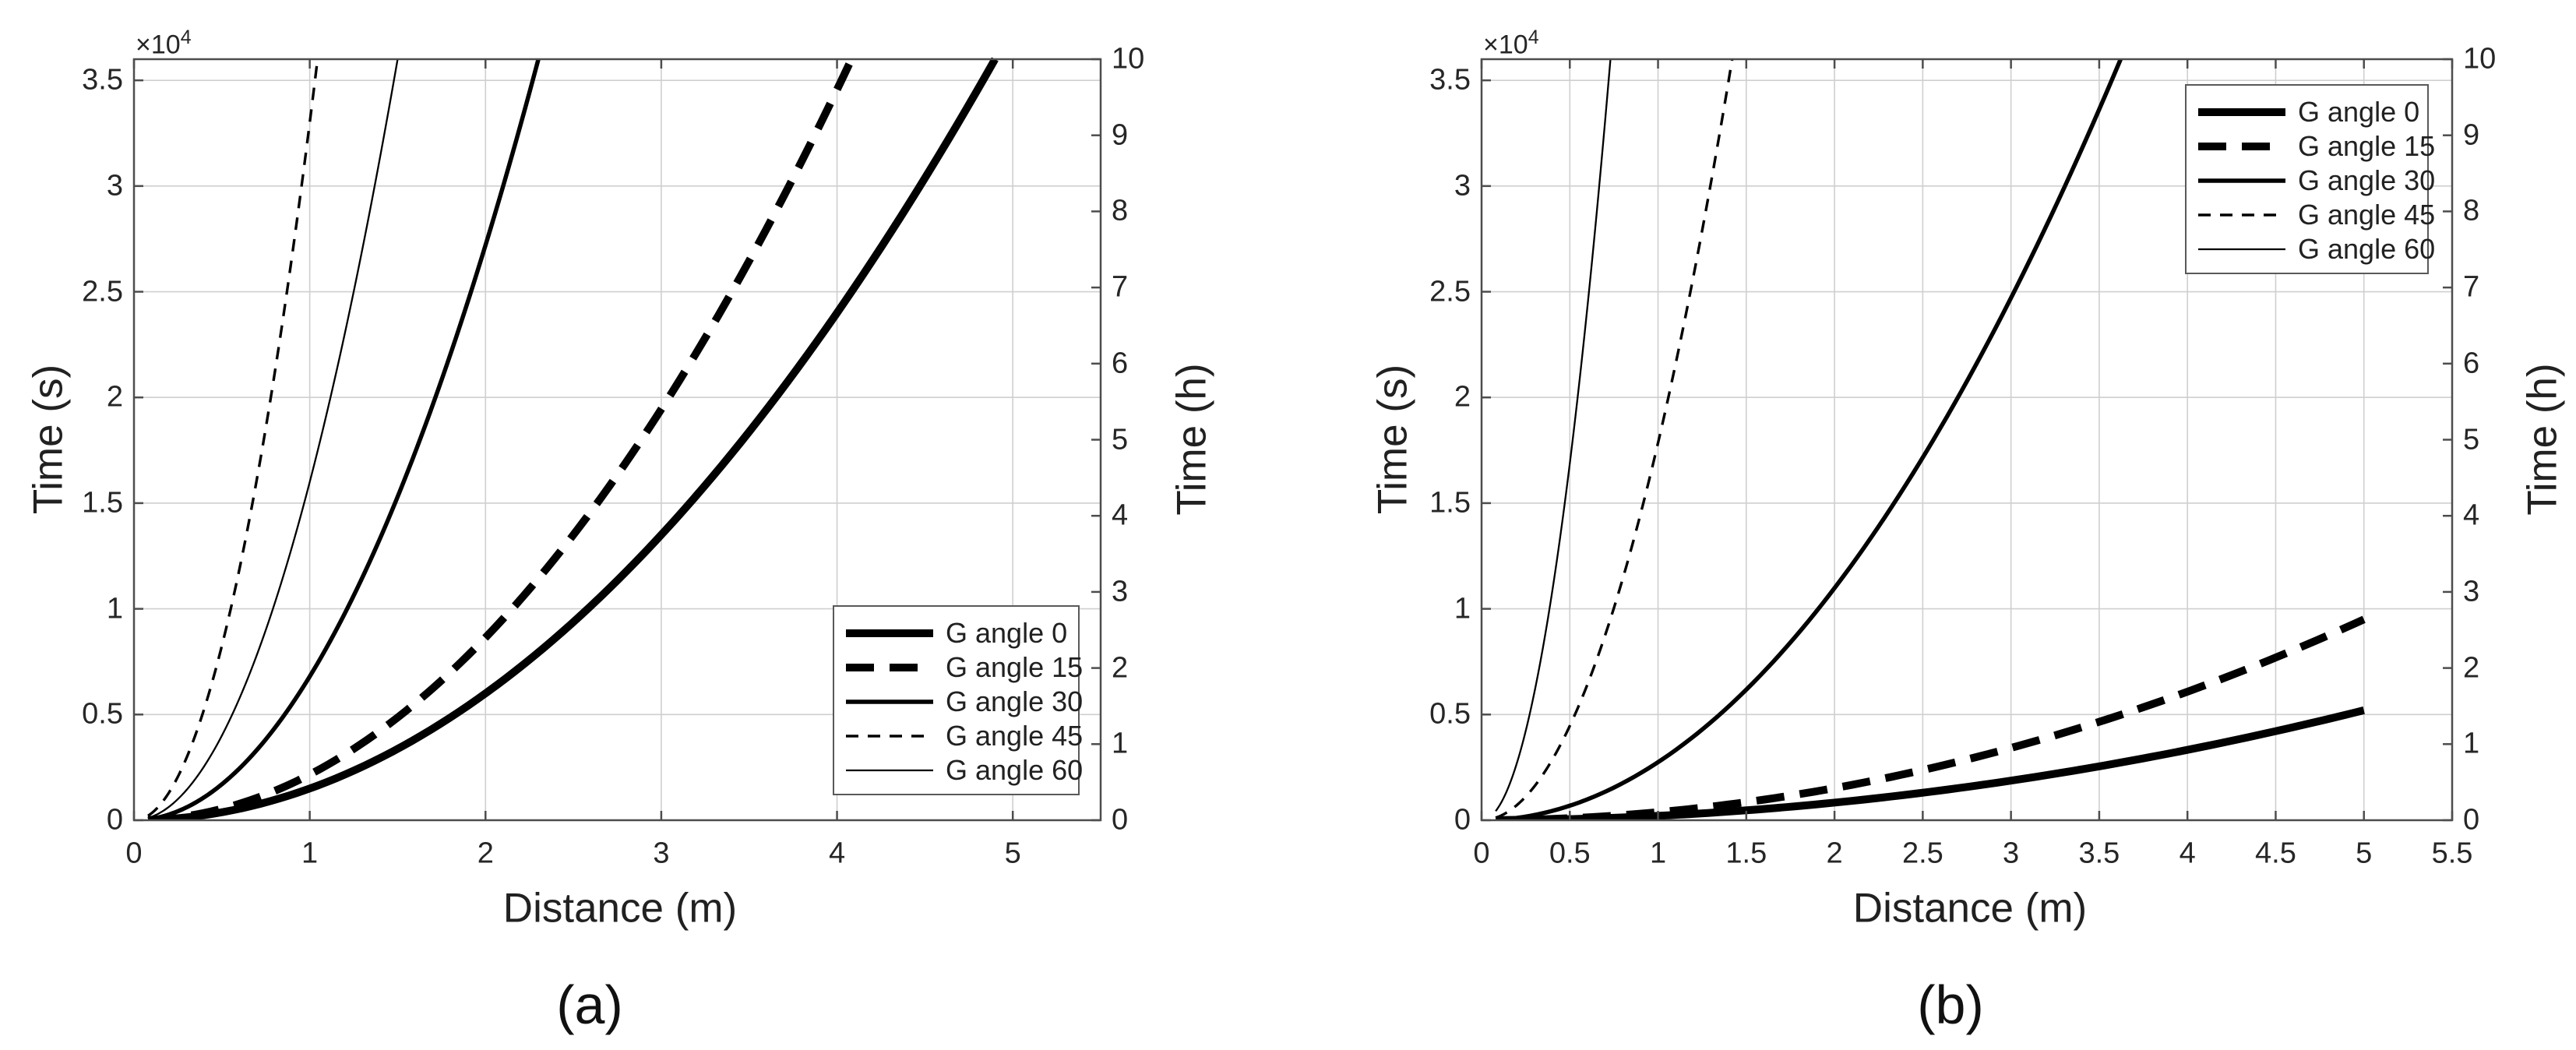  I want to click on x-tick-a-1: 1, so click(310, 853).